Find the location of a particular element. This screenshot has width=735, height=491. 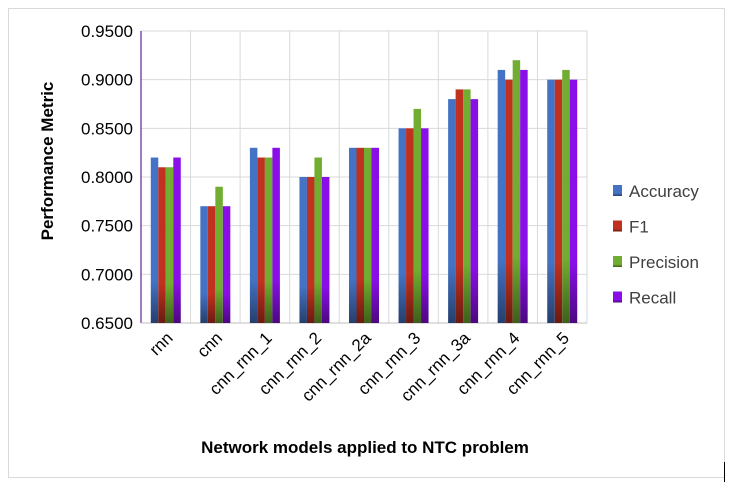

bar-accuracy-cnn_rnn_3a is located at coordinates (452, 211).